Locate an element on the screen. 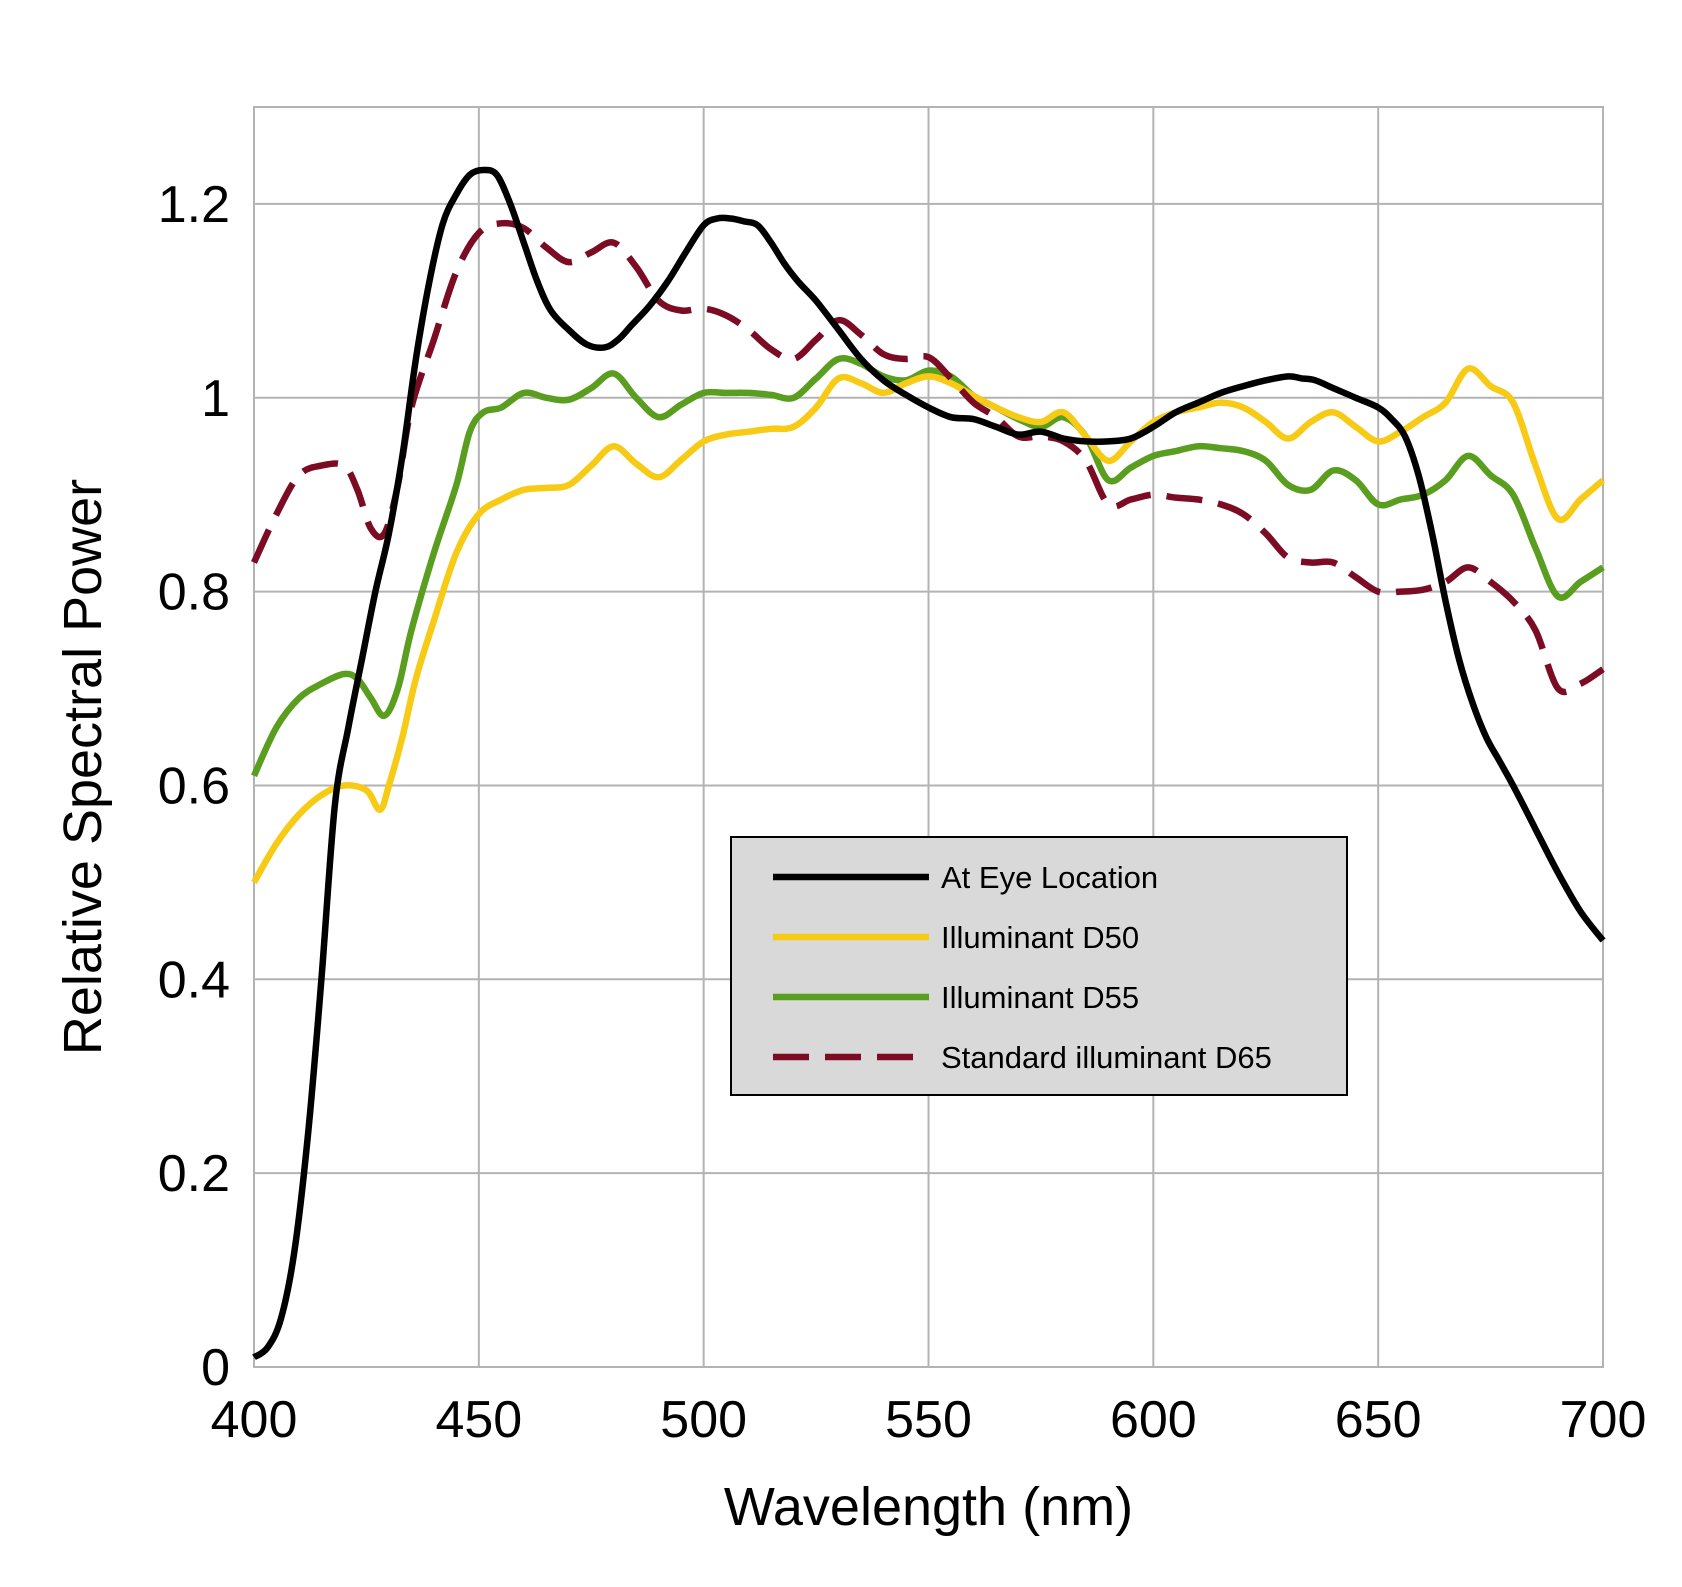  y-tick-label: 0.6 is located at coordinates (194, 786).